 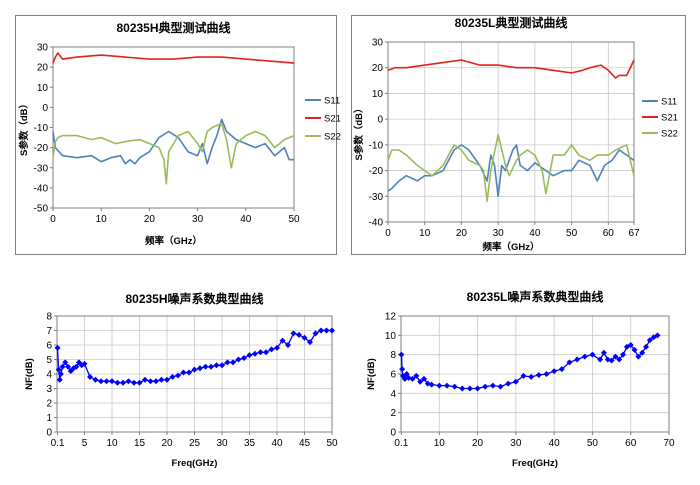 I want to click on series-line-s11, so click(x=173, y=141).